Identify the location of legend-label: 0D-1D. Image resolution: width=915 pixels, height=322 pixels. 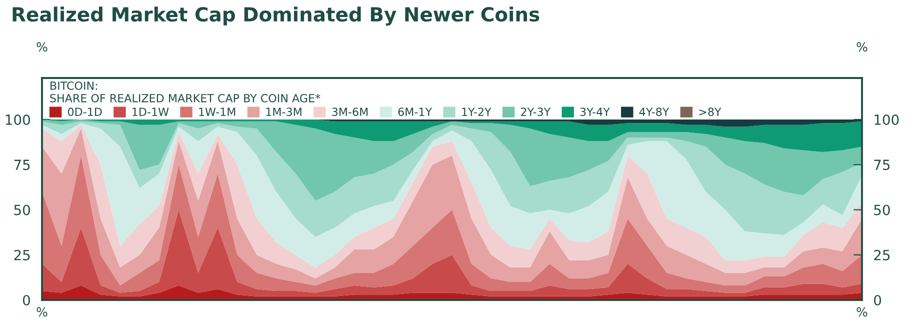
(85, 112).